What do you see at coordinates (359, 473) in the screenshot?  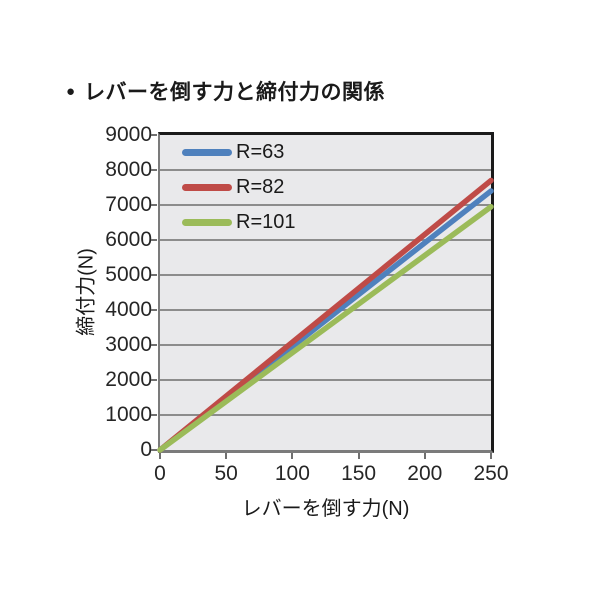 I see `x-tick-label-150: 150` at bounding box center [359, 473].